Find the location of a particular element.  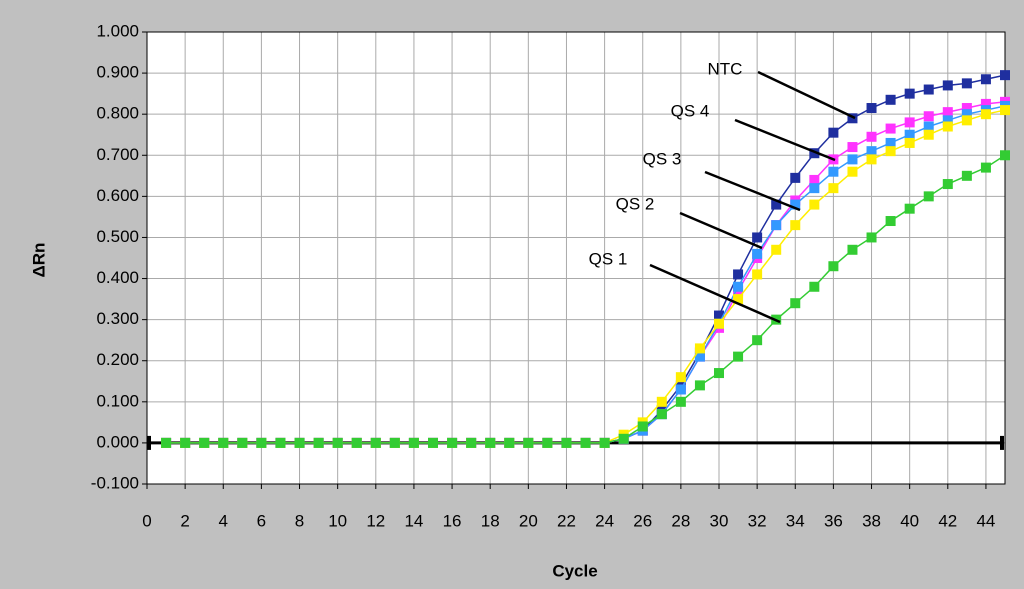

y-tick-label: 0.100 is located at coordinates (117, 400).